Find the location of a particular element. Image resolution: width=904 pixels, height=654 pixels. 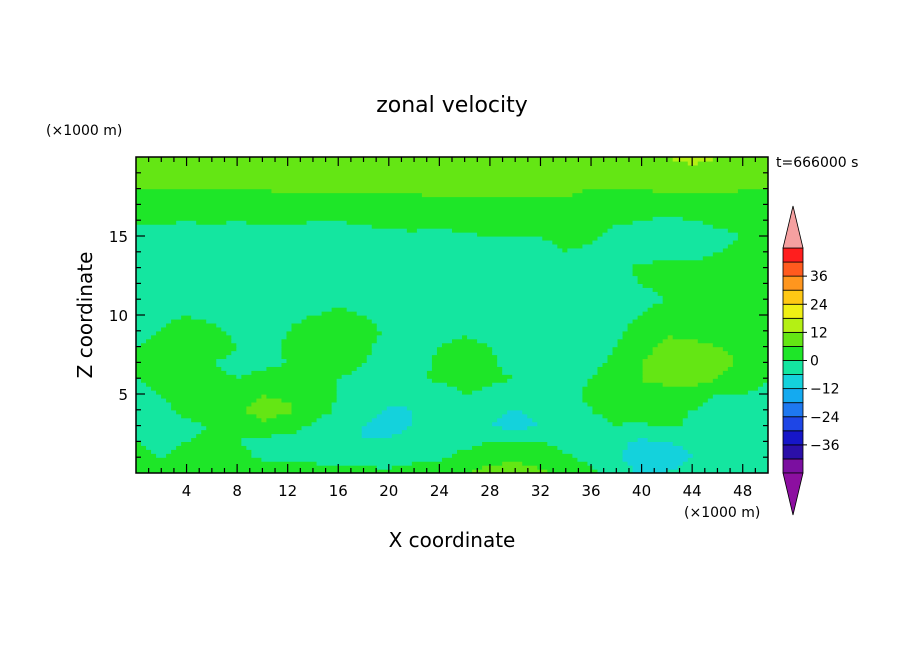

x-tick-label: 40 is located at coordinates (641, 491).